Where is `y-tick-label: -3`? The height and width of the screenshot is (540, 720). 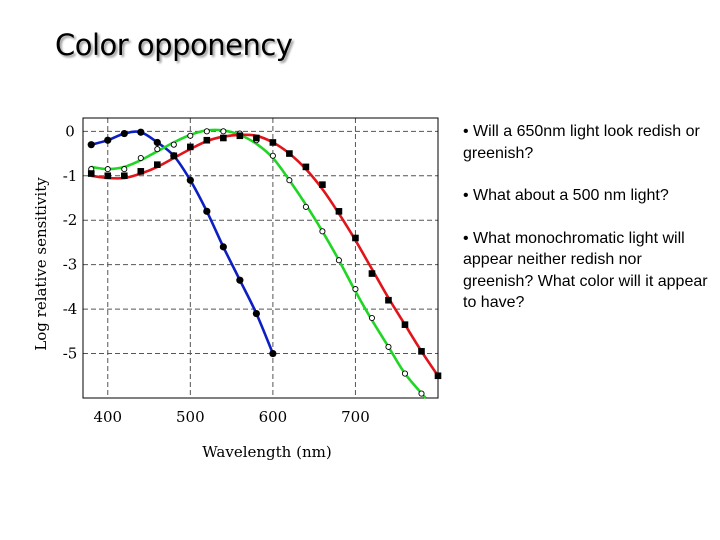 y-tick-label: -3 is located at coordinates (70, 265).